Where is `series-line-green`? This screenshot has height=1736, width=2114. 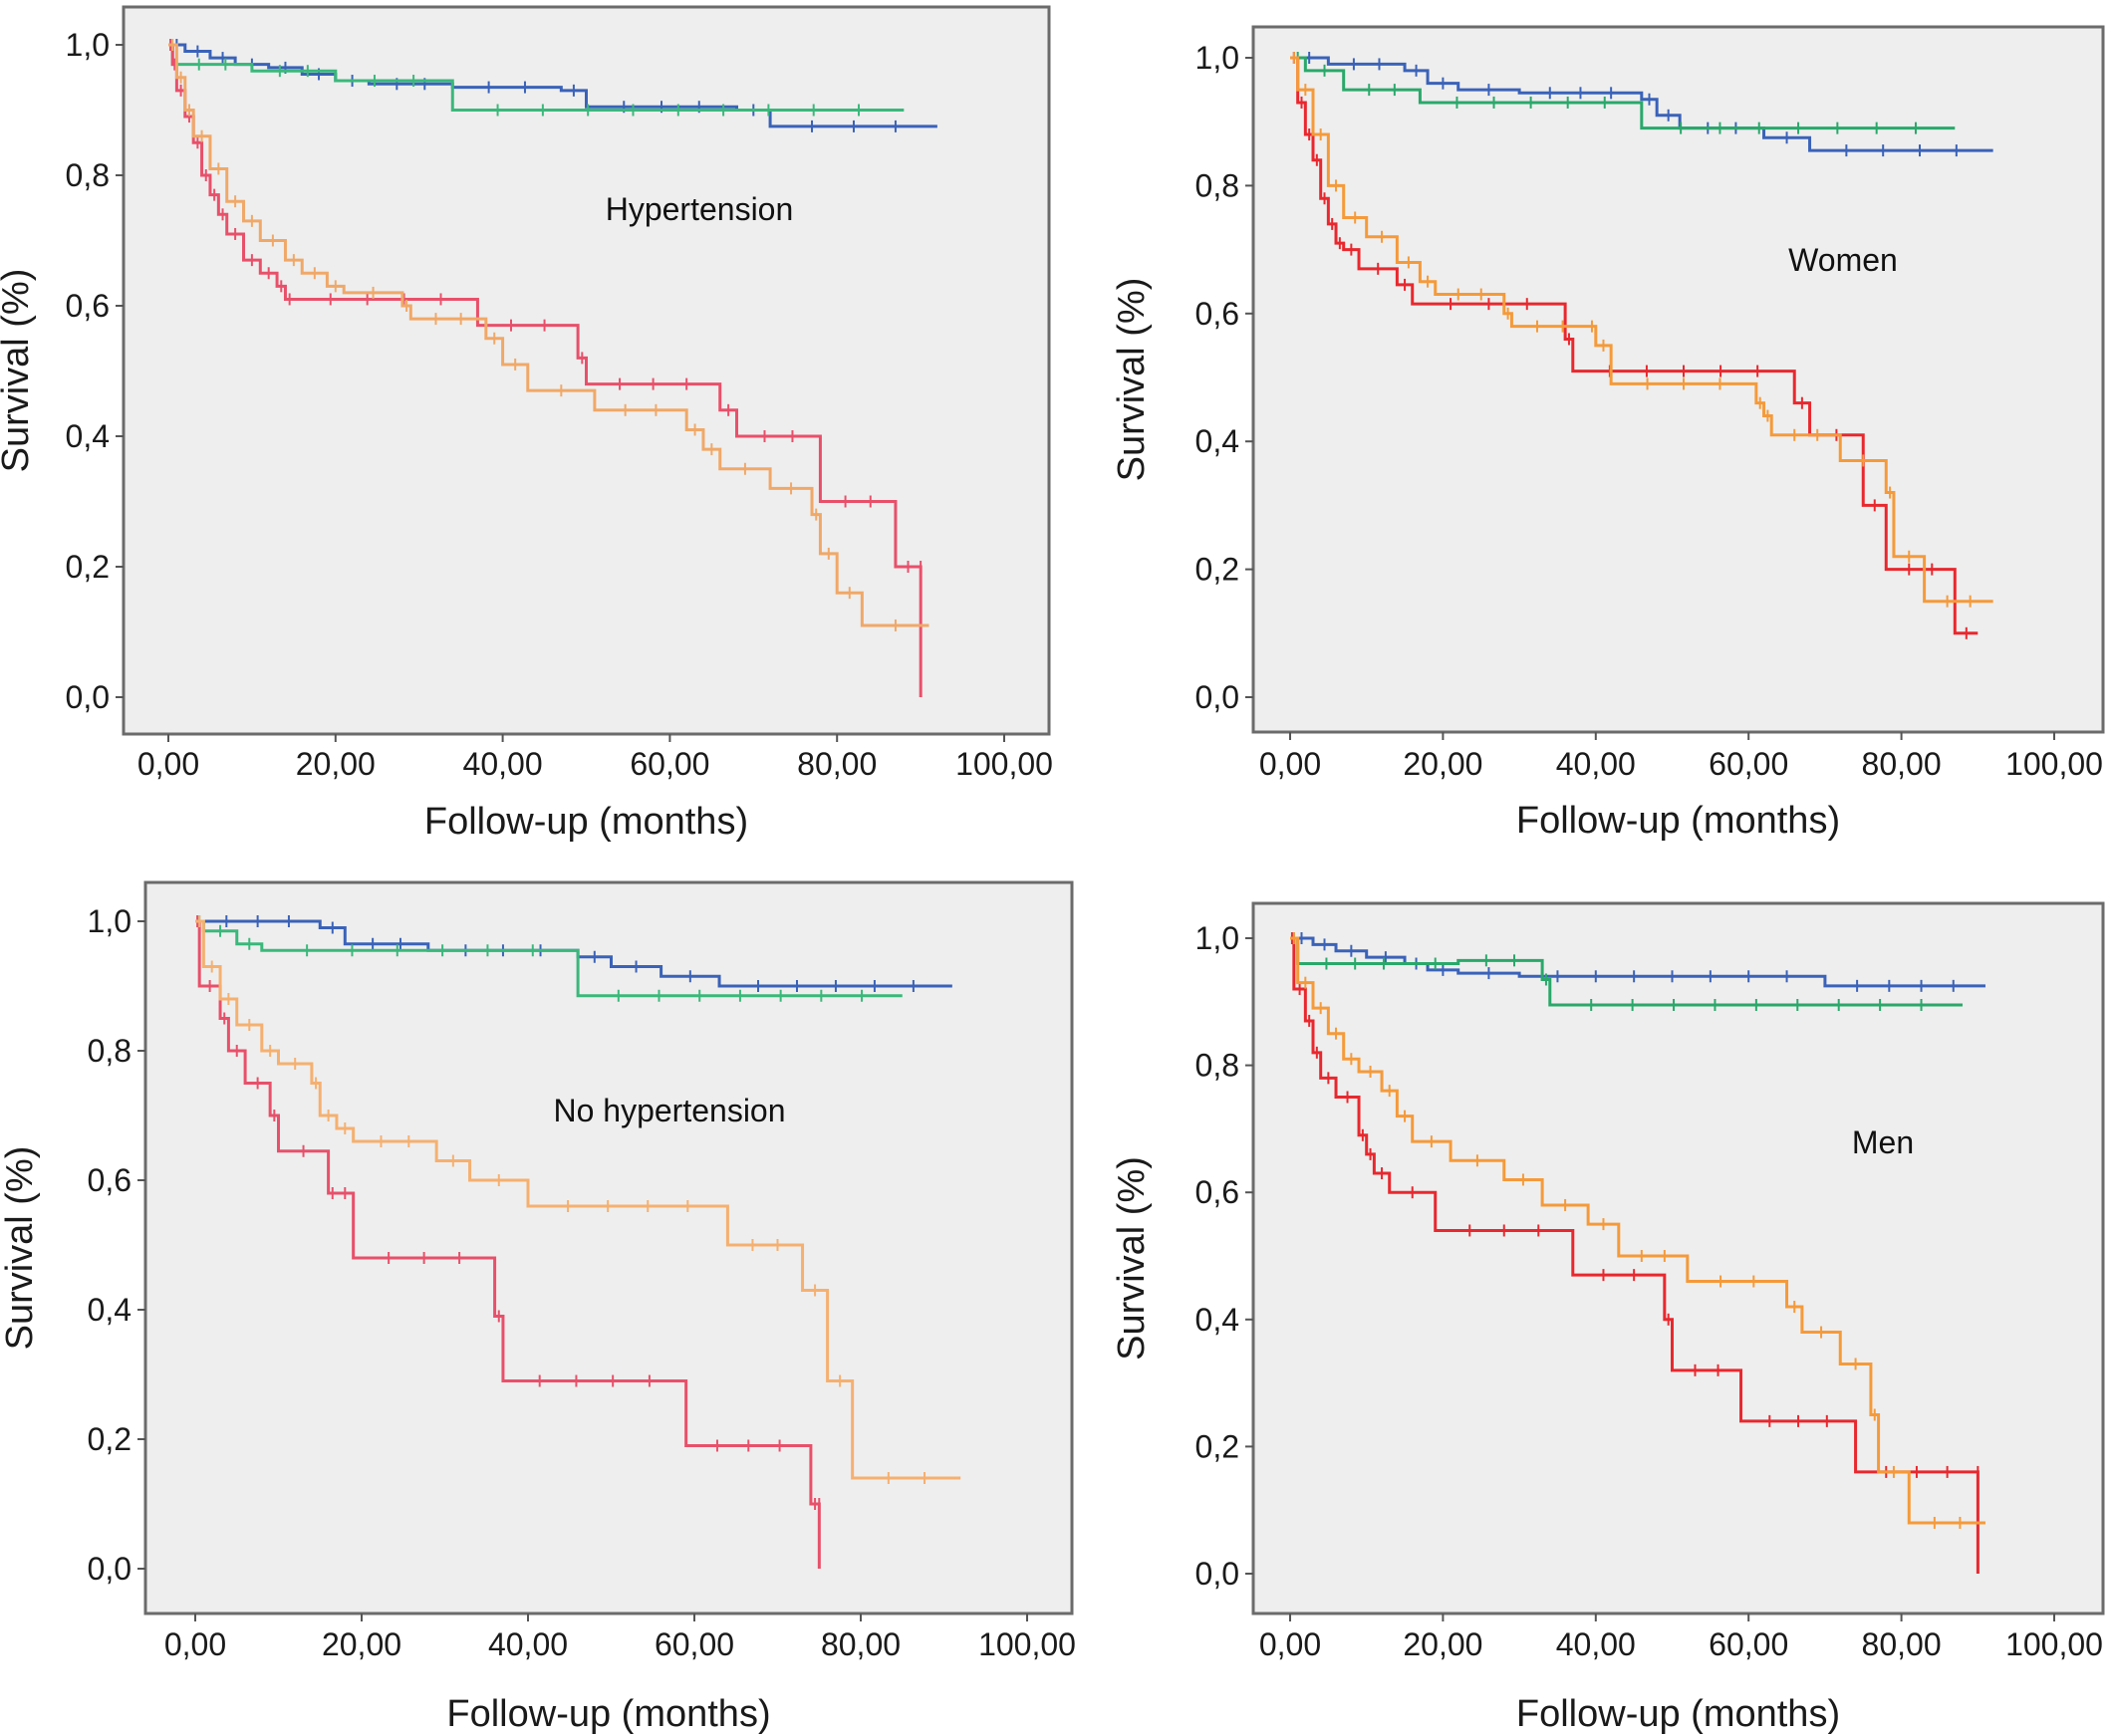 series-line-green is located at coordinates (1623, 93).